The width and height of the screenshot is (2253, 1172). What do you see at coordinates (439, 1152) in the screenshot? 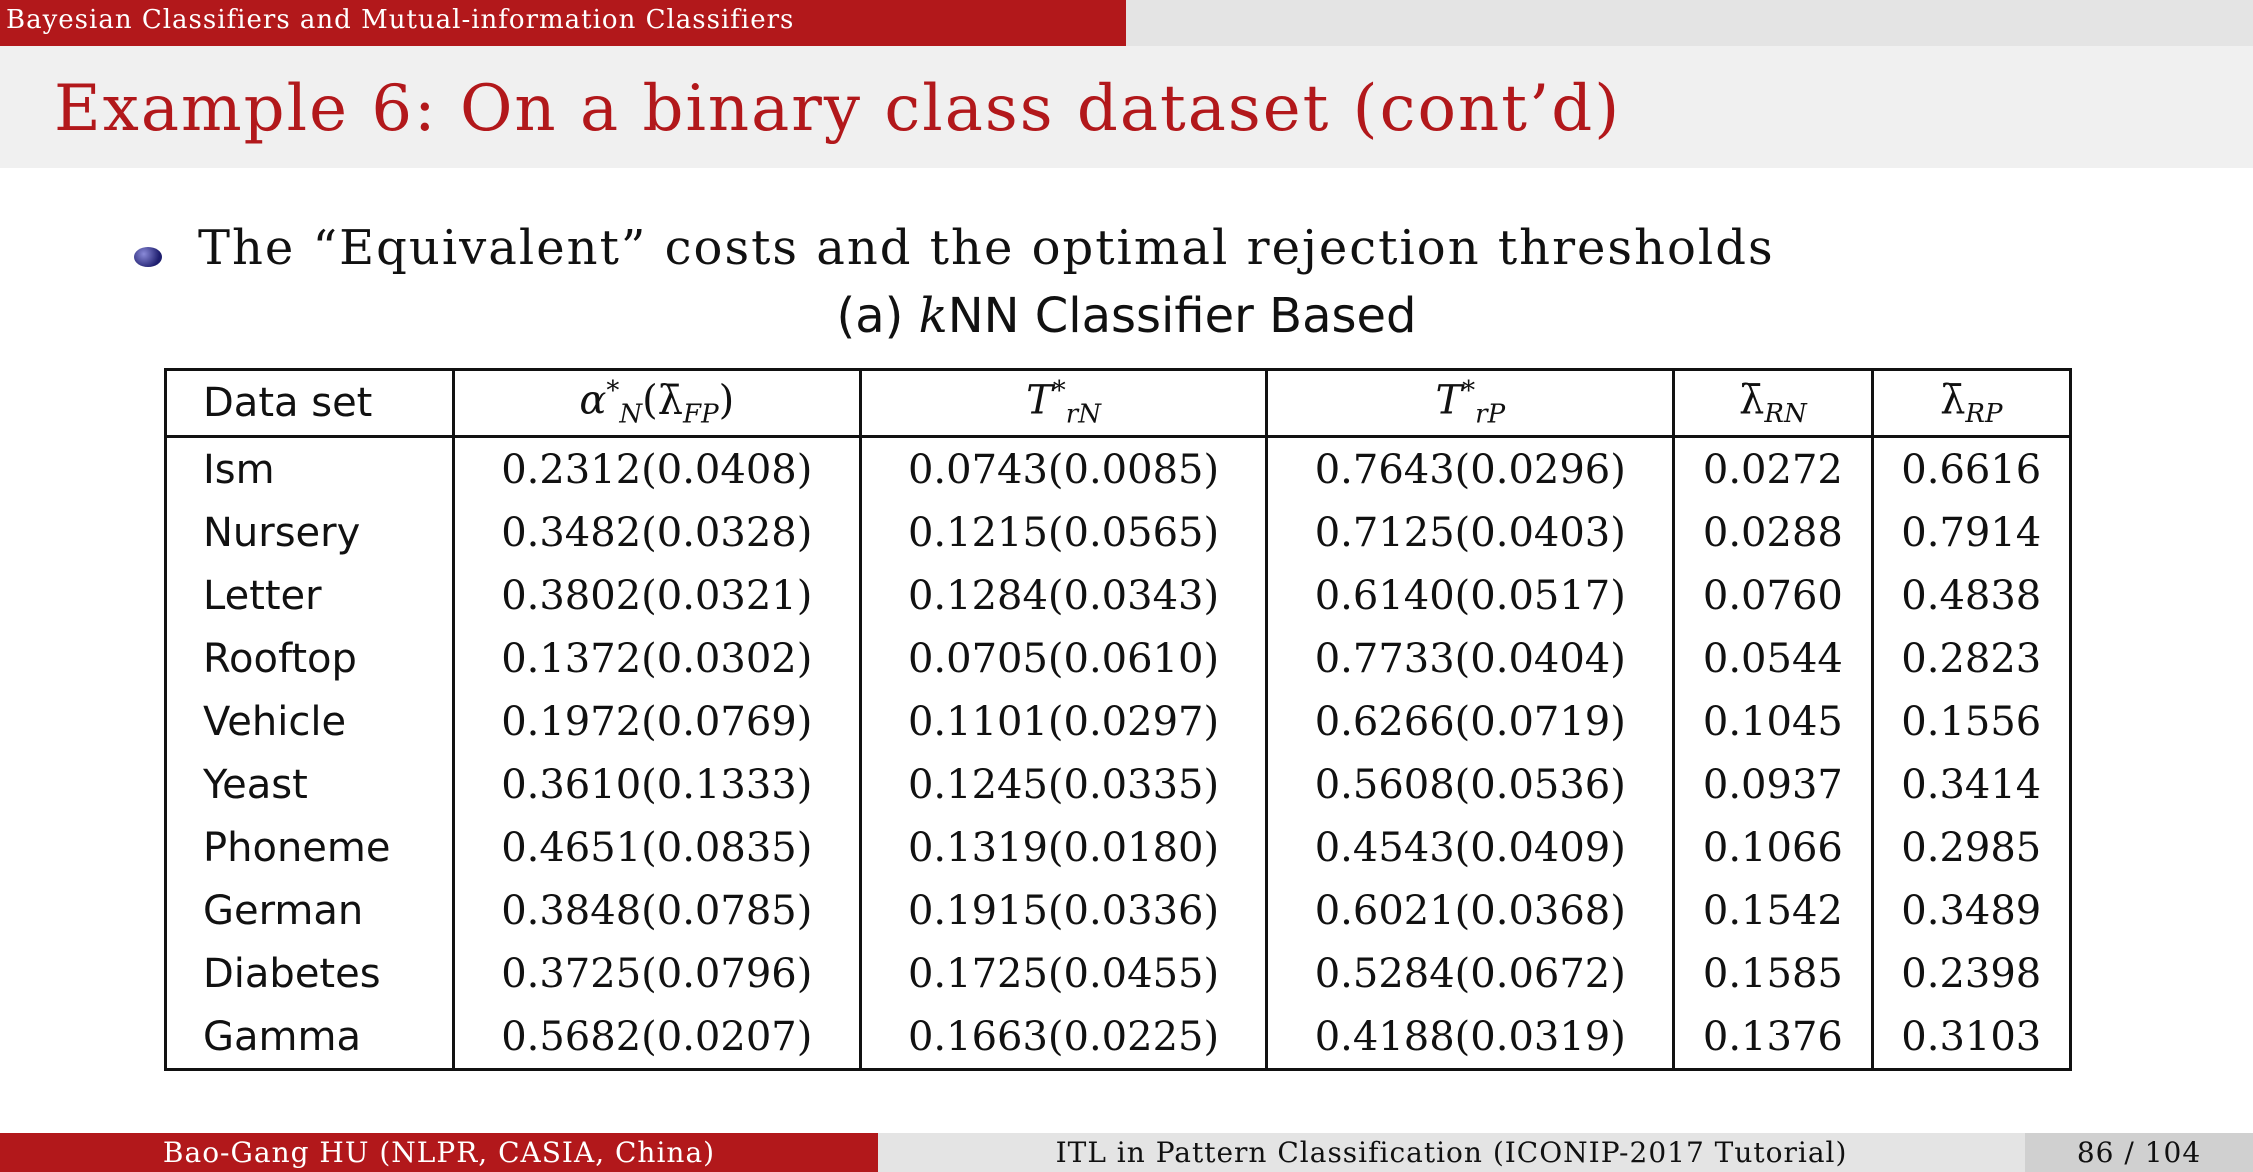
I see `footer-author: Bao-Gang HU (NLPR, CASIA, China)` at bounding box center [439, 1152].